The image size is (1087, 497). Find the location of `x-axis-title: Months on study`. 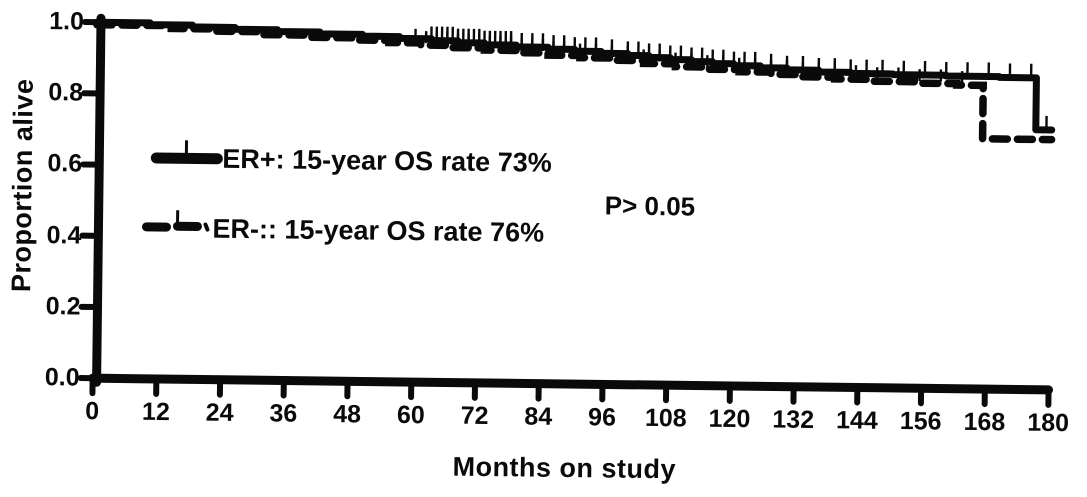

x-axis-title: Months on study is located at coordinates (564, 468).